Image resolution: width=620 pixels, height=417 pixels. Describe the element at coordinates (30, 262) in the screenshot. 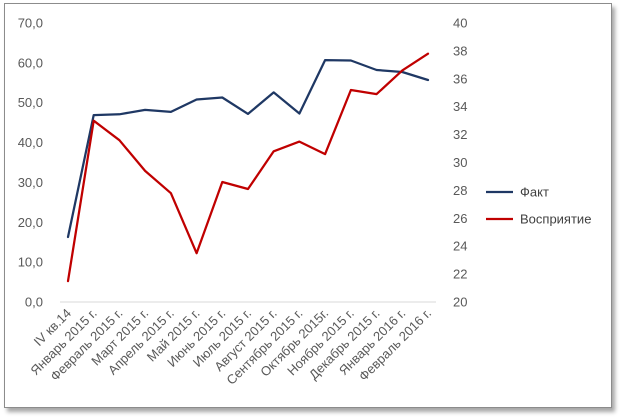

I see `y-left-tick-label: 10,0` at that location.